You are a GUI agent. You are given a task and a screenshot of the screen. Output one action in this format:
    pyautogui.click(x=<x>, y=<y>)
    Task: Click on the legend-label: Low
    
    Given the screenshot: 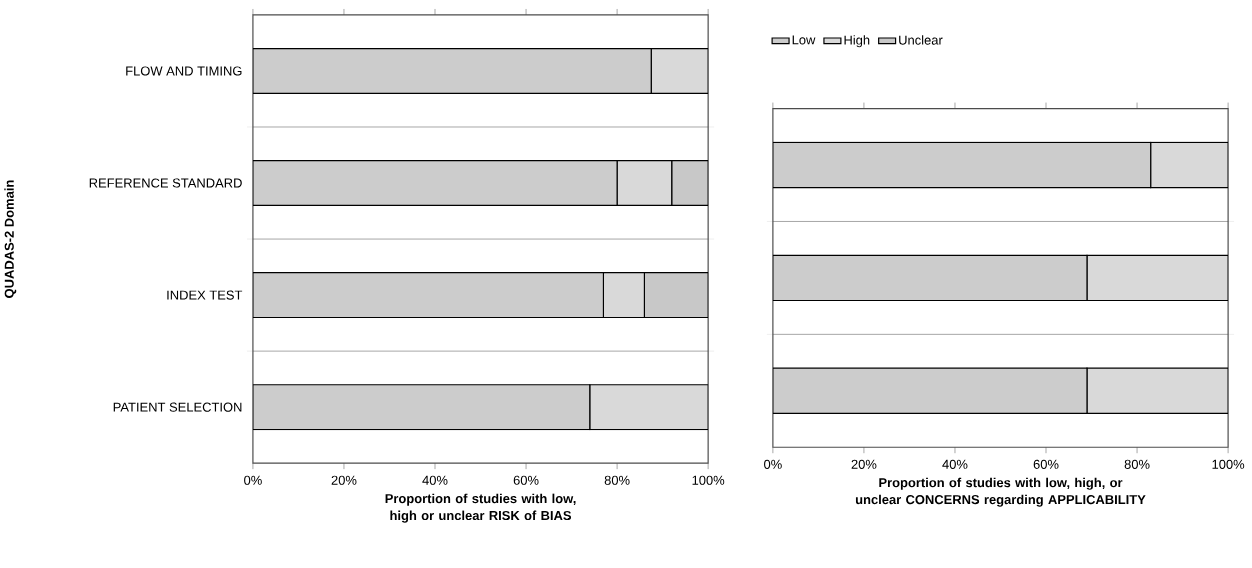 What is the action you would take?
    pyautogui.click(x=804, y=40)
    